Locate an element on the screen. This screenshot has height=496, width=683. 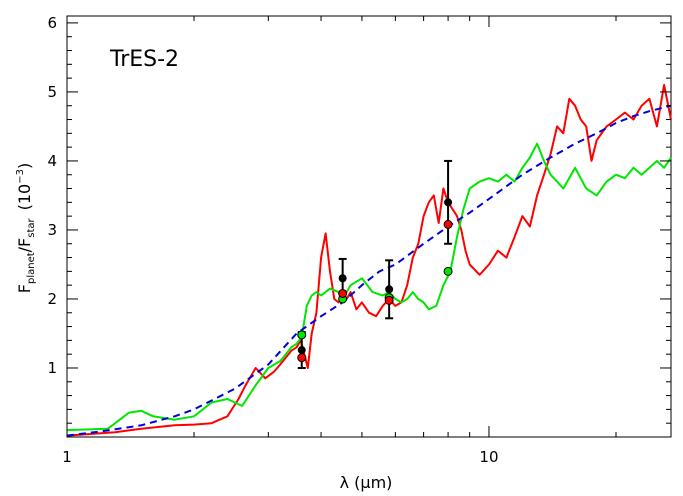
y-tick-label: 2 is located at coordinates (52, 299).